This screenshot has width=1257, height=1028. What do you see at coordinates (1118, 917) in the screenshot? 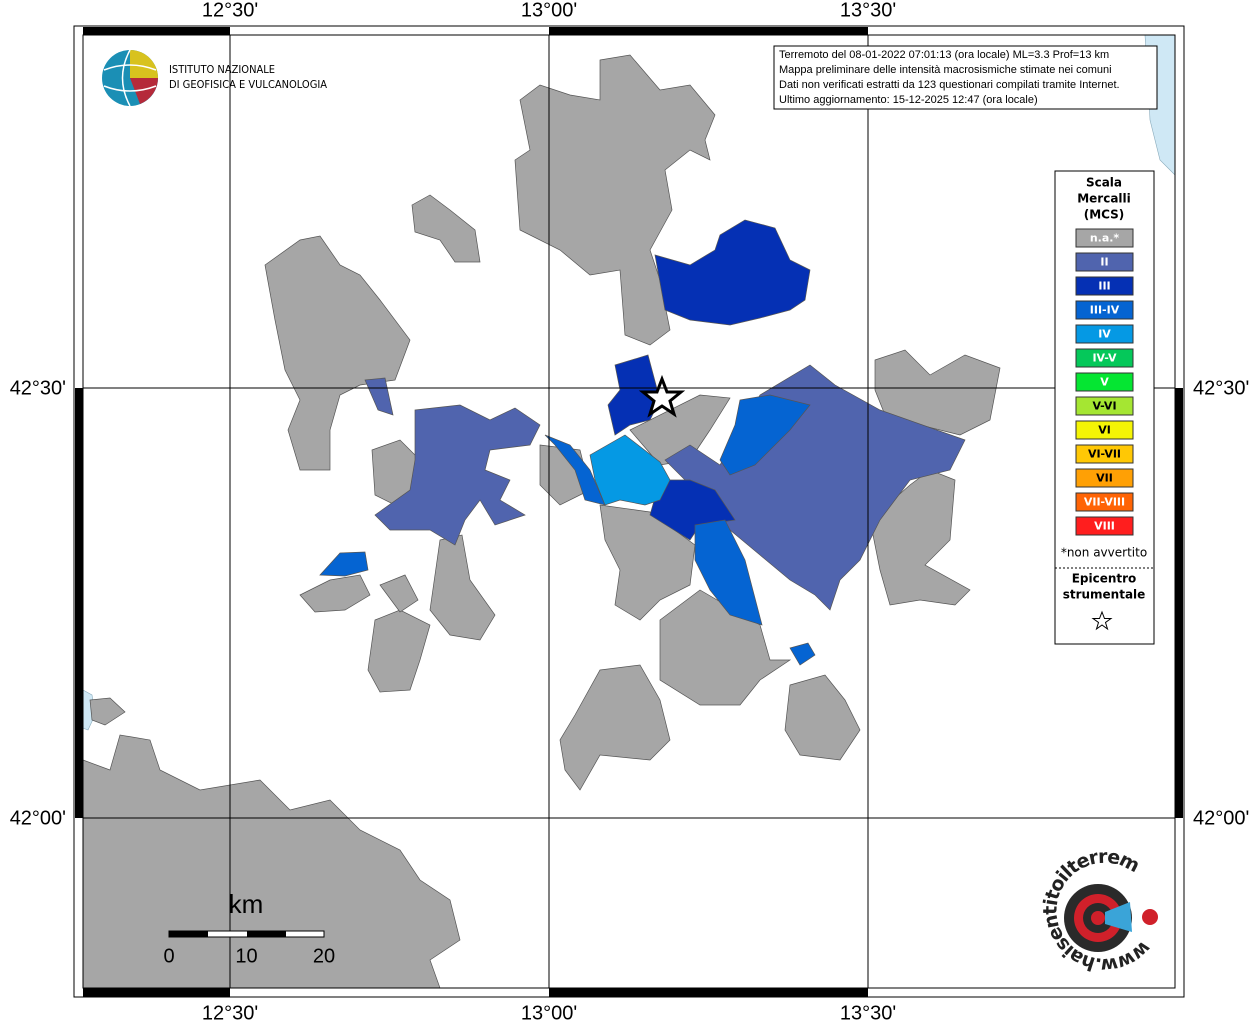
I see `logo-speaker` at bounding box center [1118, 917].